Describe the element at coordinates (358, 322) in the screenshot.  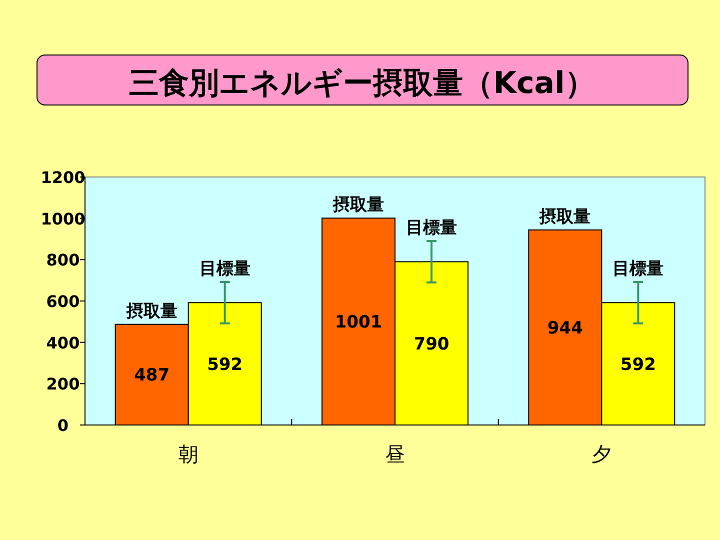
I see `data-label: 1001` at that location.